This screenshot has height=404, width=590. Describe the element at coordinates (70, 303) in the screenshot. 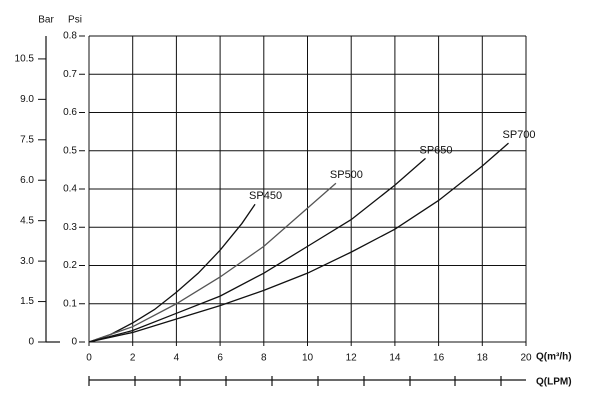

I see `y-tick-label: 0.1` at that location.